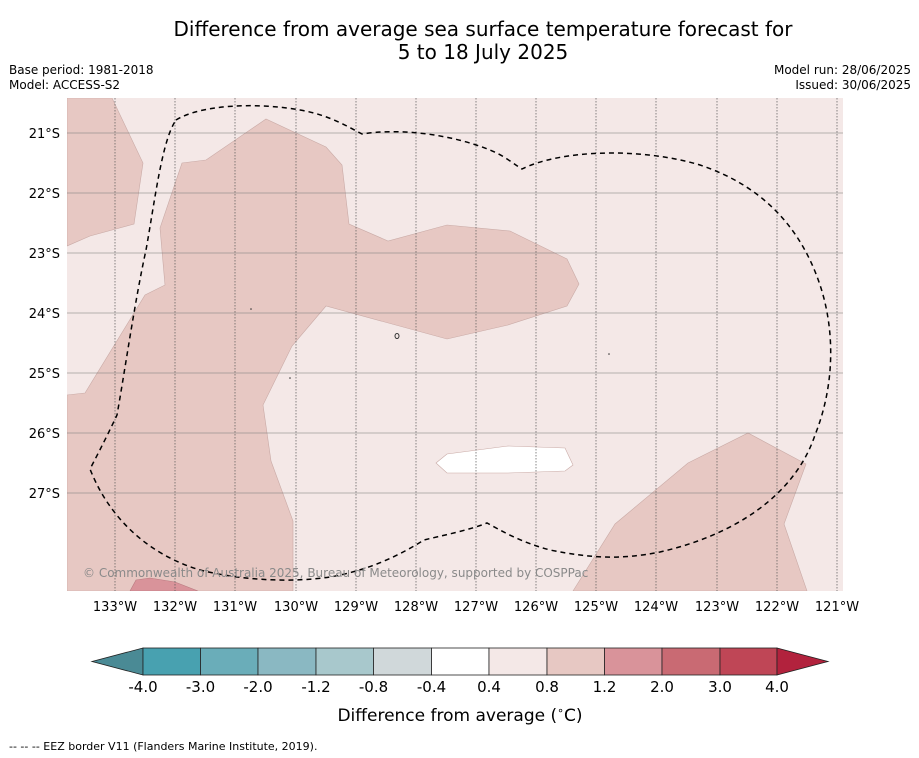 This screenshot has width=919, height=758. I want to click on colorbar-tick: 2.0, so click(662, 687).